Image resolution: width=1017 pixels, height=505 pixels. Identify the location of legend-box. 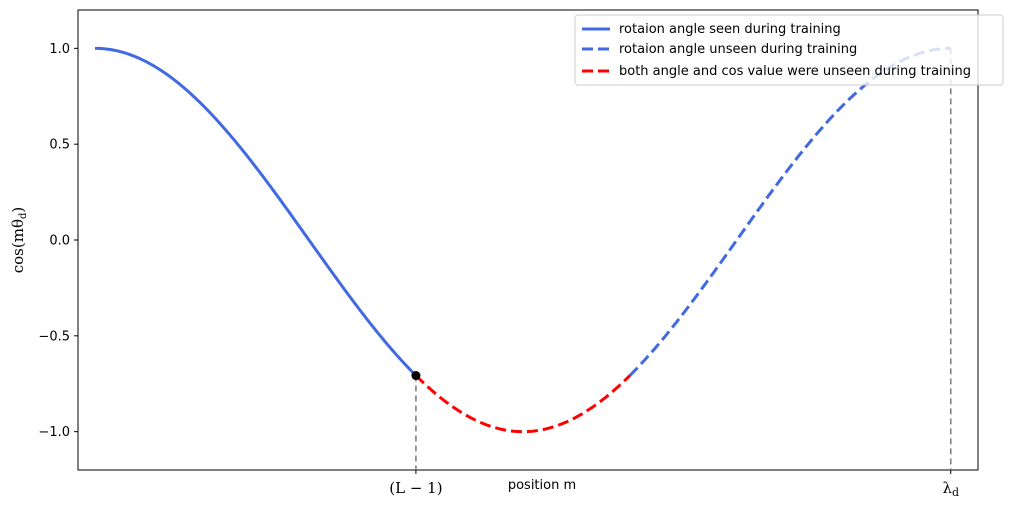
(789, 50).